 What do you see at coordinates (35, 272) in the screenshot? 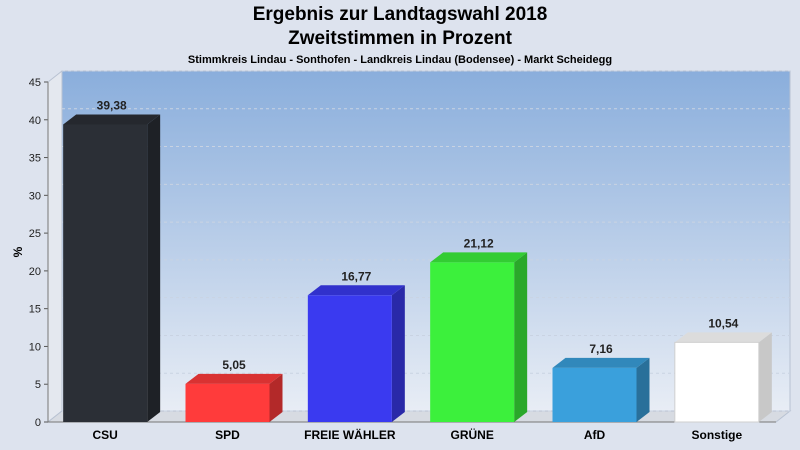
I see `y-tick-label: 20` at bounding box center [35, 272].